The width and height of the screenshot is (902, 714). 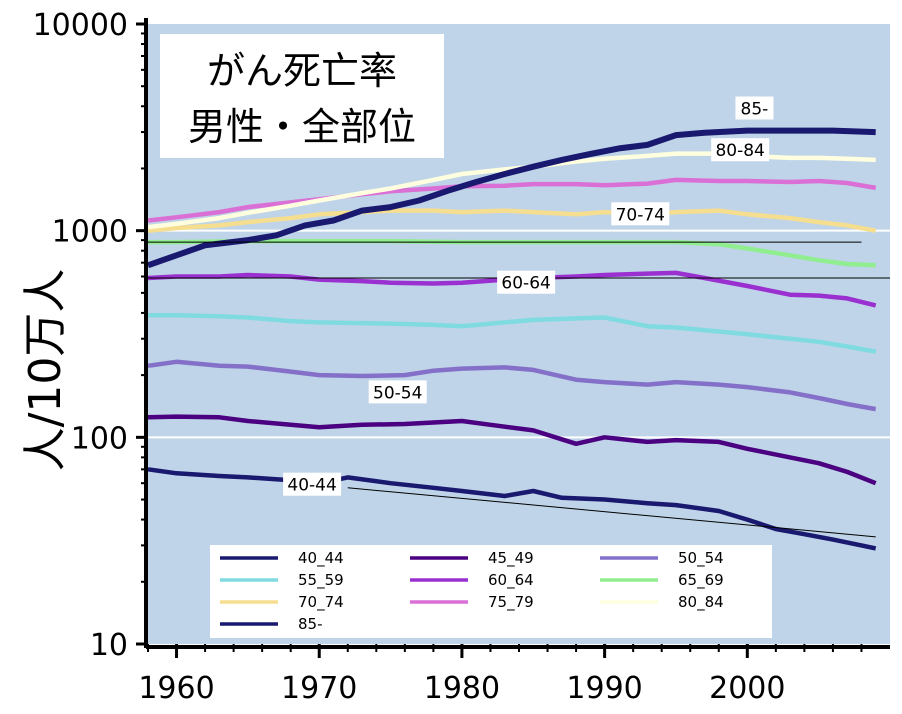 I want to click on annotation-label: 40-44, so click(x=311, y=486).